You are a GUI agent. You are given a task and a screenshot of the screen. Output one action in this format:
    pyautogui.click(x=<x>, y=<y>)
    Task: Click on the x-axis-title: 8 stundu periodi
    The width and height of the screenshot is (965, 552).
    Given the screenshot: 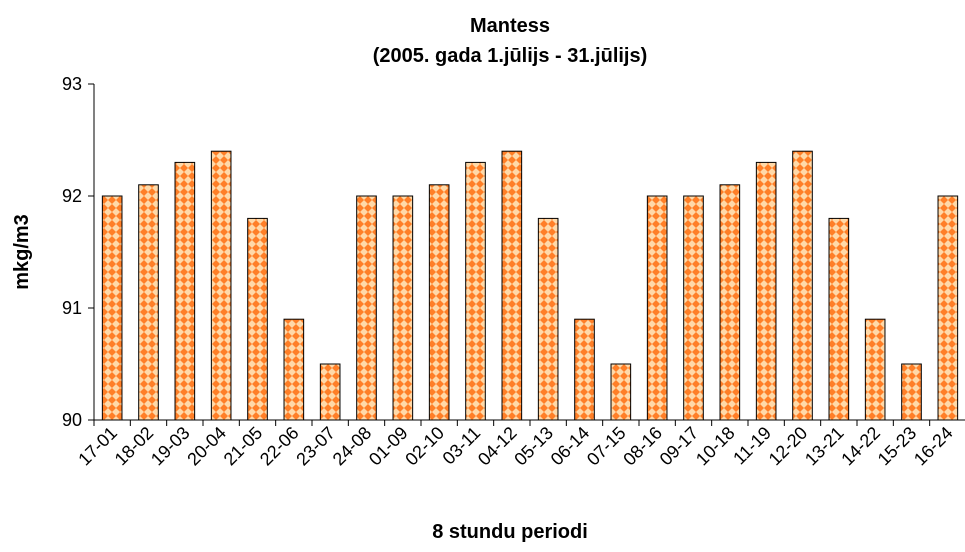 What is the action you would take?
    pyautogui.click(x=510, y=532)
    